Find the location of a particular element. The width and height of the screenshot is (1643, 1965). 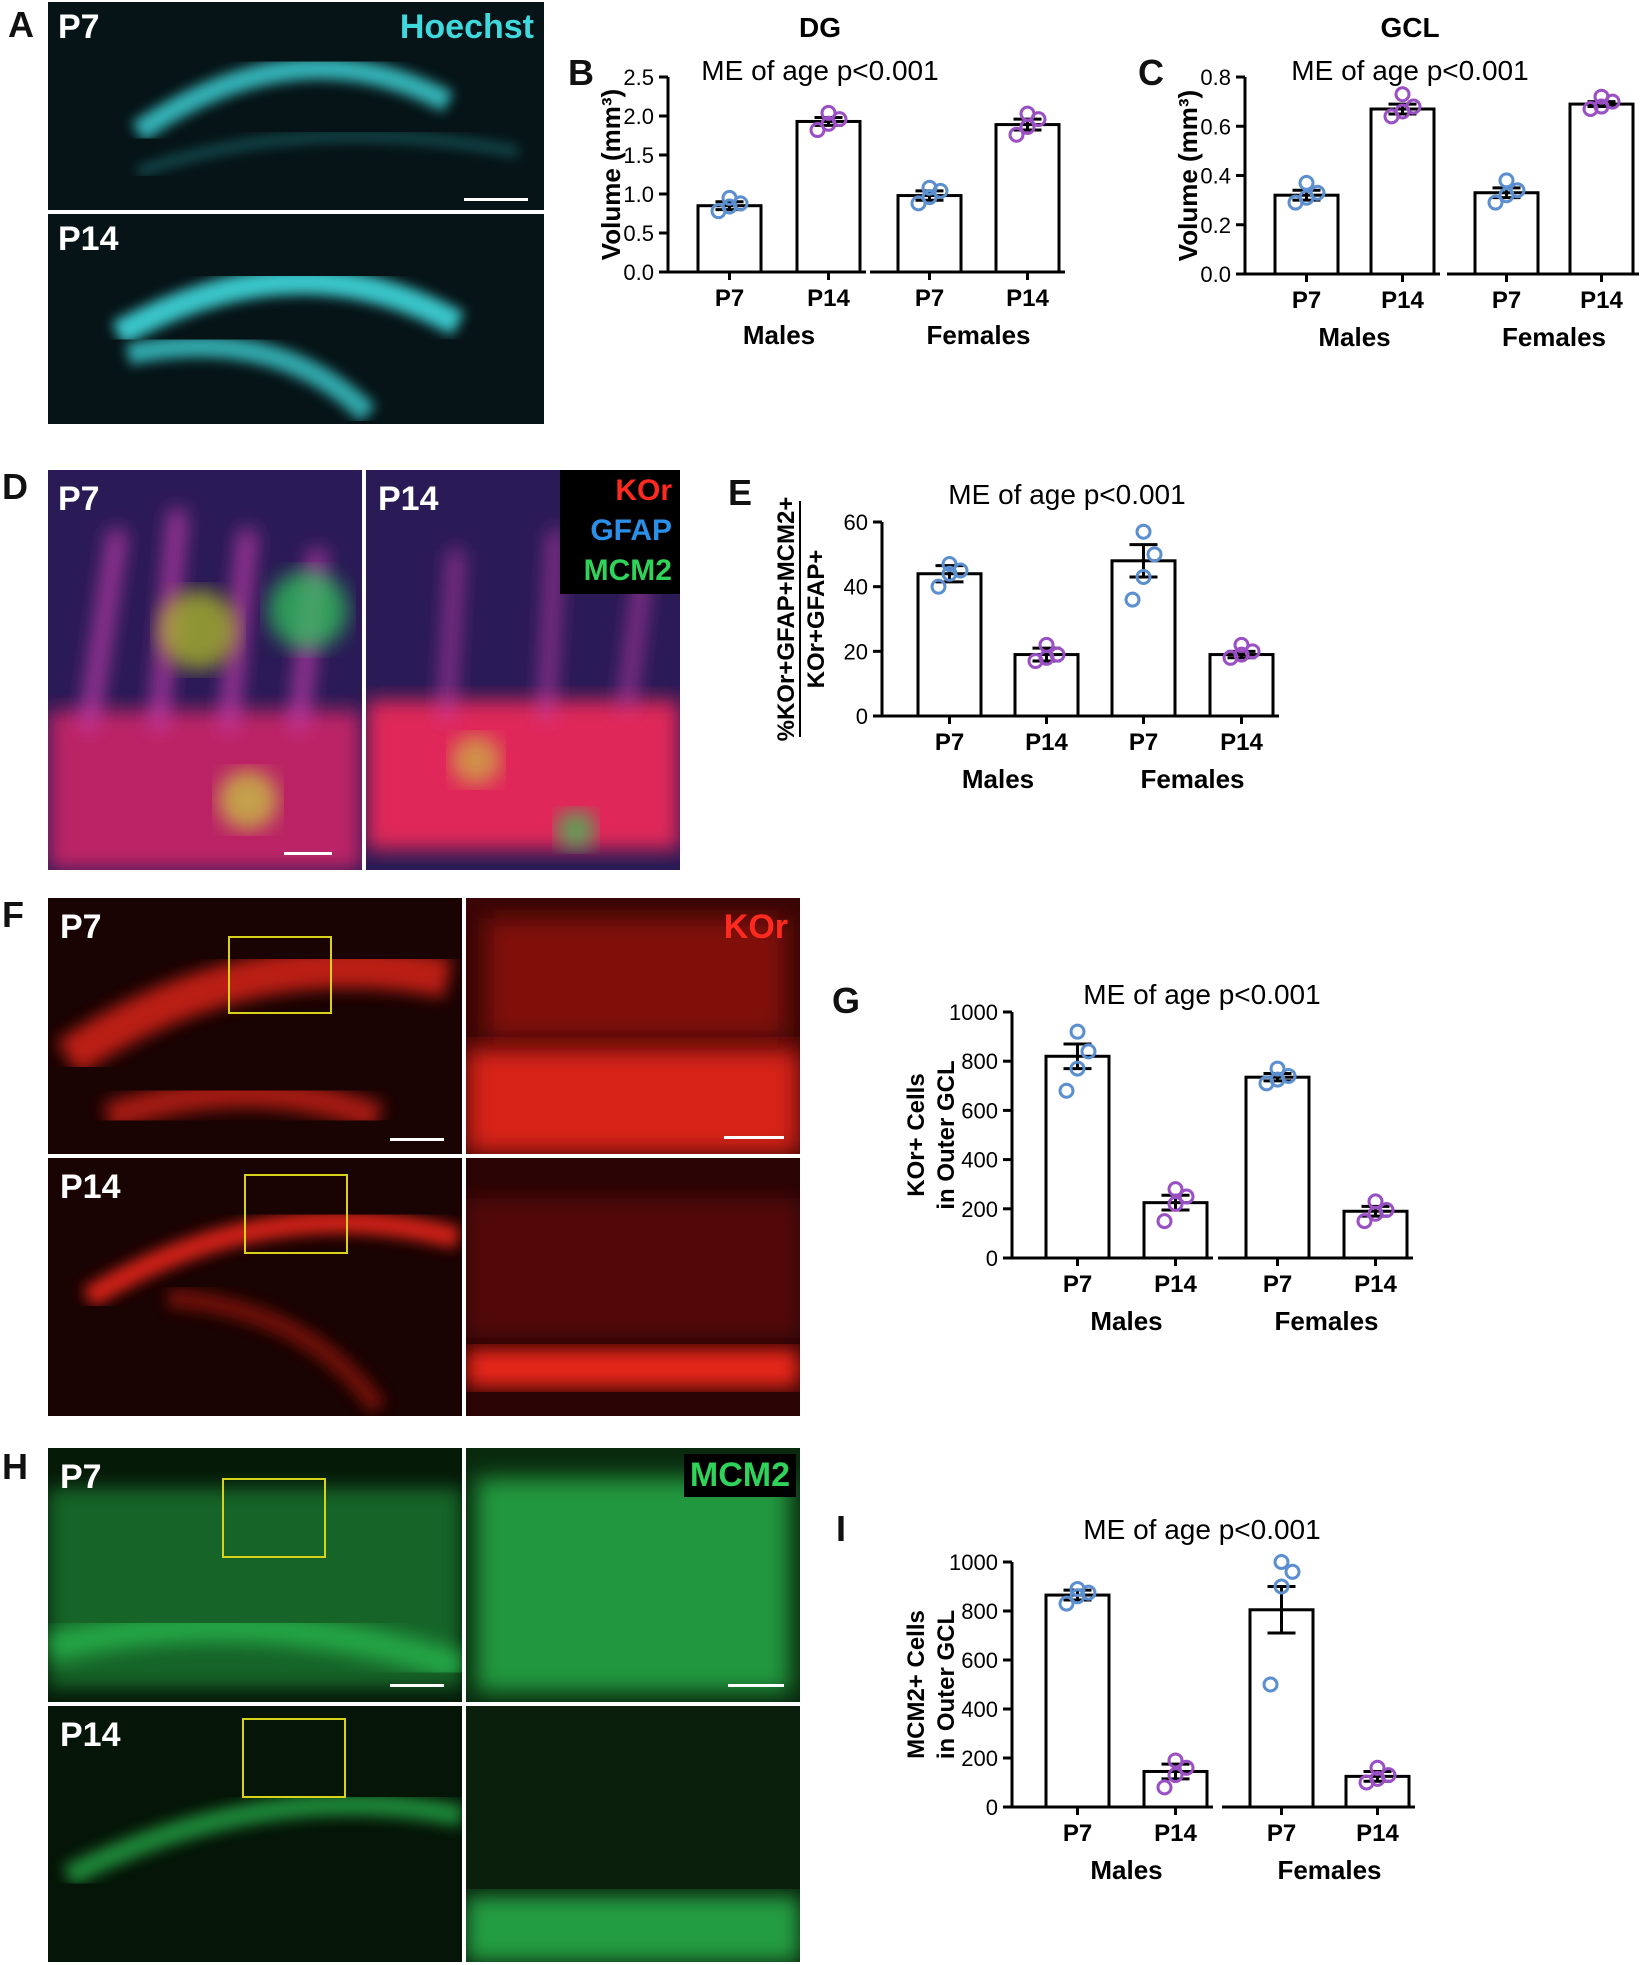

micrograph-h-p7-overview: P7 is located at coordinates (255, 1575).